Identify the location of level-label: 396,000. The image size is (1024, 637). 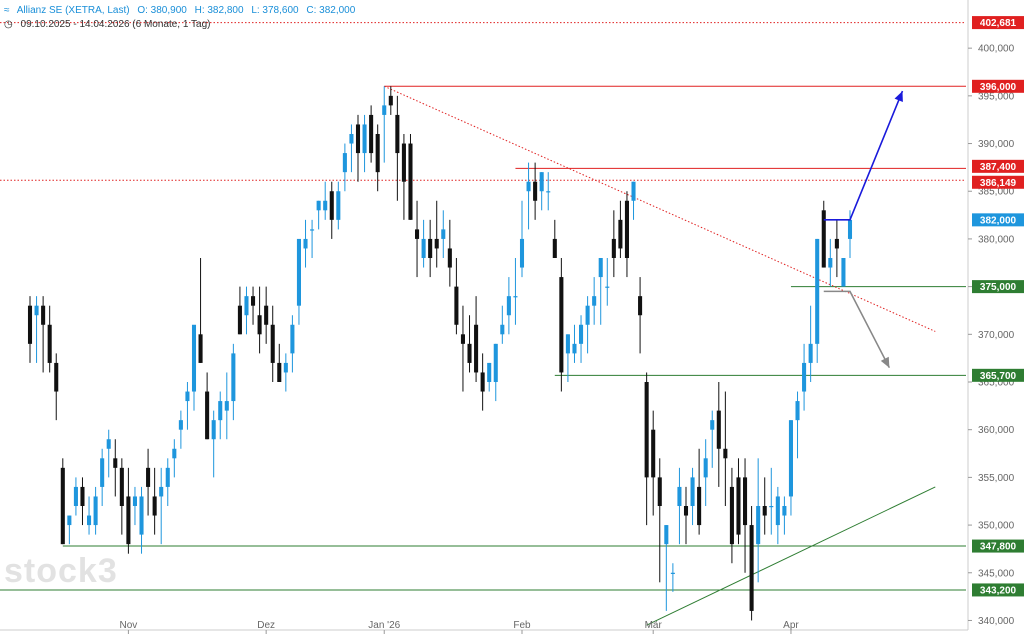
(998, 86).